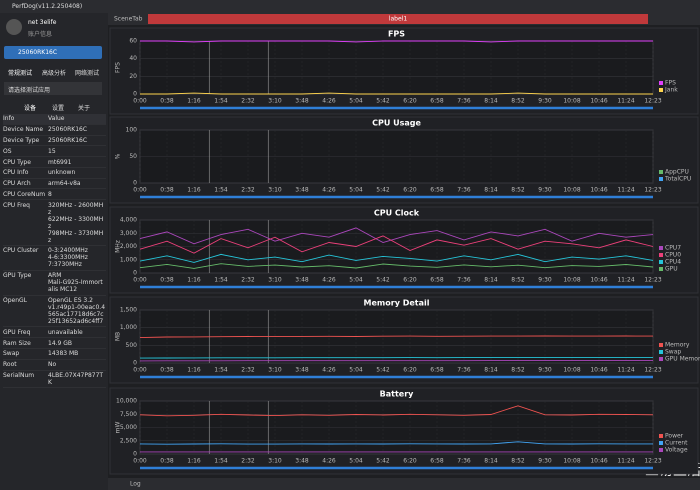  I want to click on y-tick-label: 60, so click(133, 41).